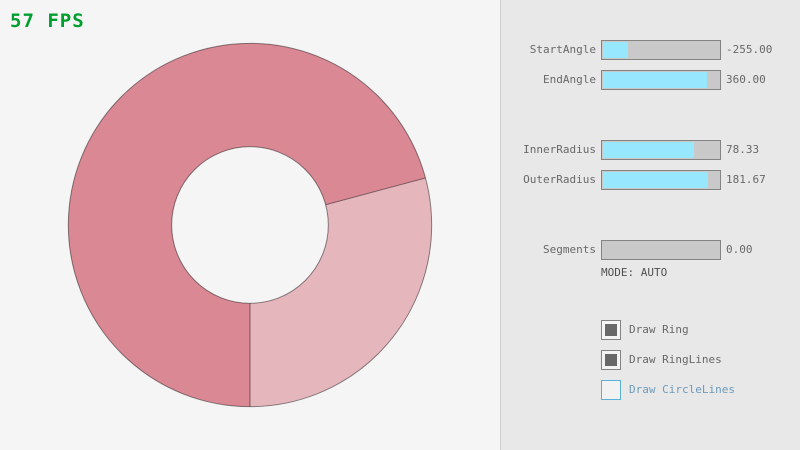 The width and height of the screenshot is (800, 450). What do you see at coordinates (749, 49) in the screenshot?
I see `start-angle-value: -255.00` at bounding box center [749, 49].